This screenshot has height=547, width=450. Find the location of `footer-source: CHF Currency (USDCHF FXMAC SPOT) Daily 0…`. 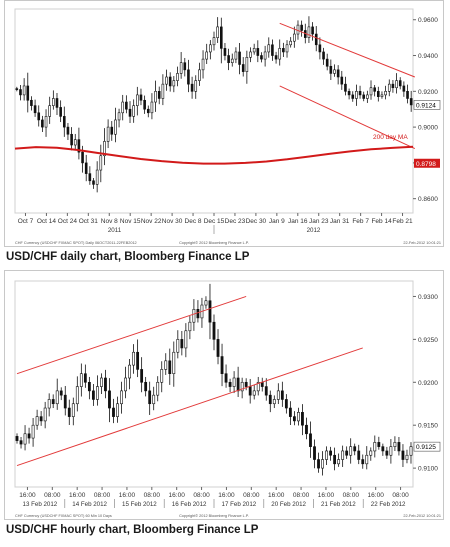

footer-source: CHF Currency (USDCHF FXMAC SPOT) Daily 0… is located at coordinates (76, 243).